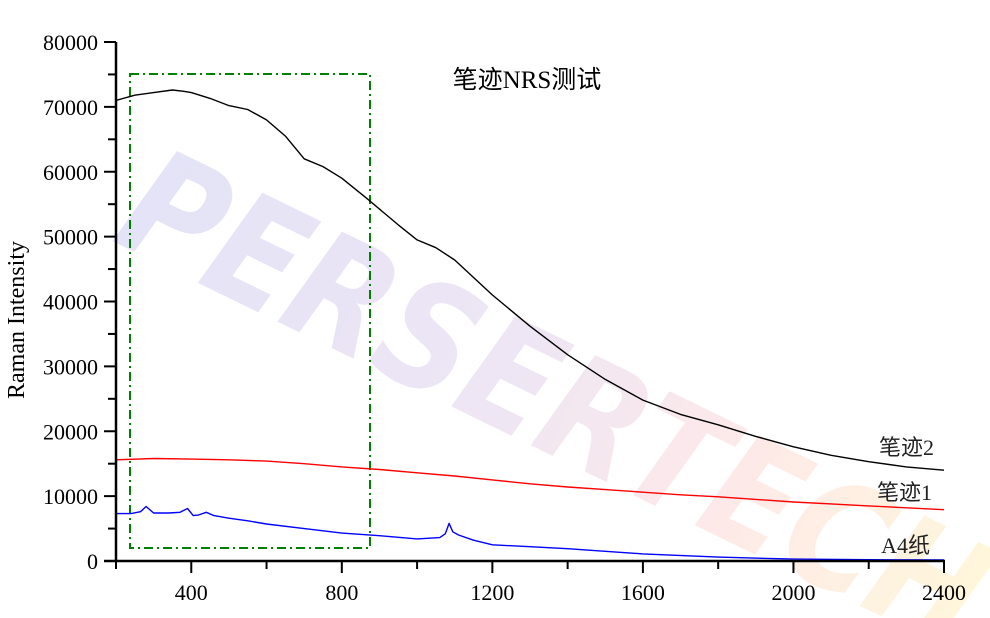  I want to click on chart-title: 笔迹NRS测试, so click(527, 80).